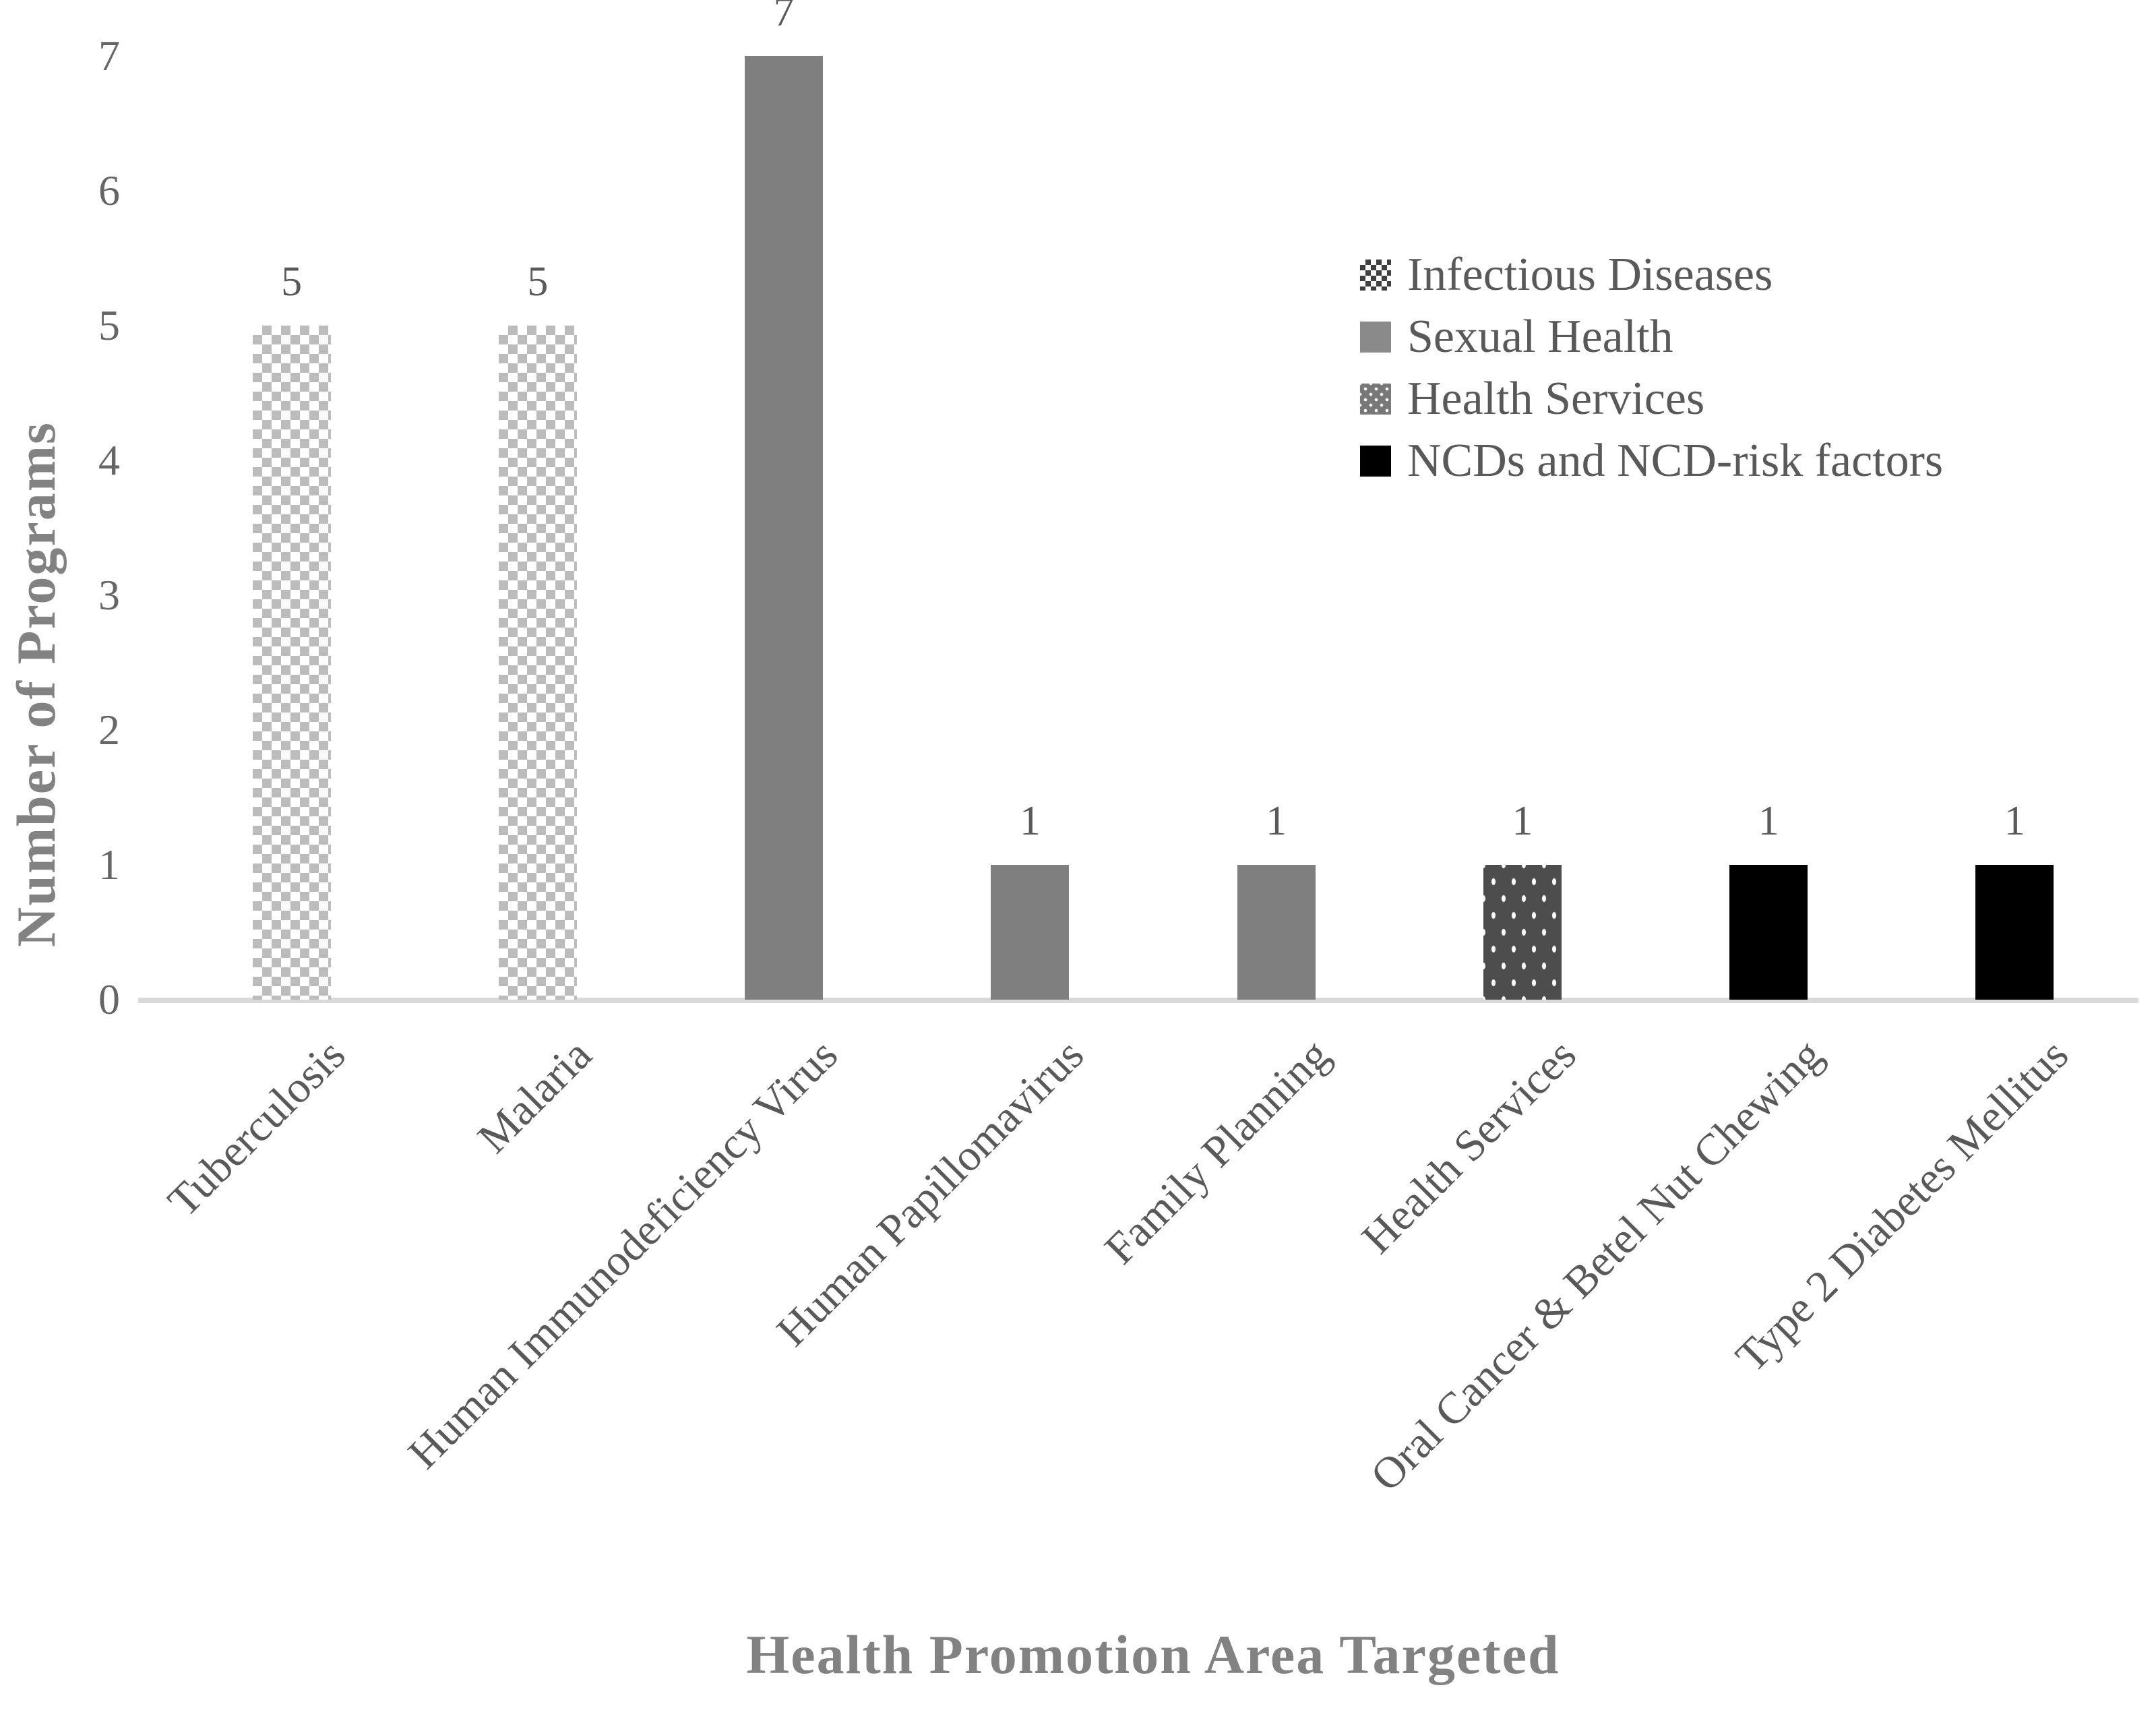  I want to click on value-label-tuberculosis: 5, so click(292, 282).